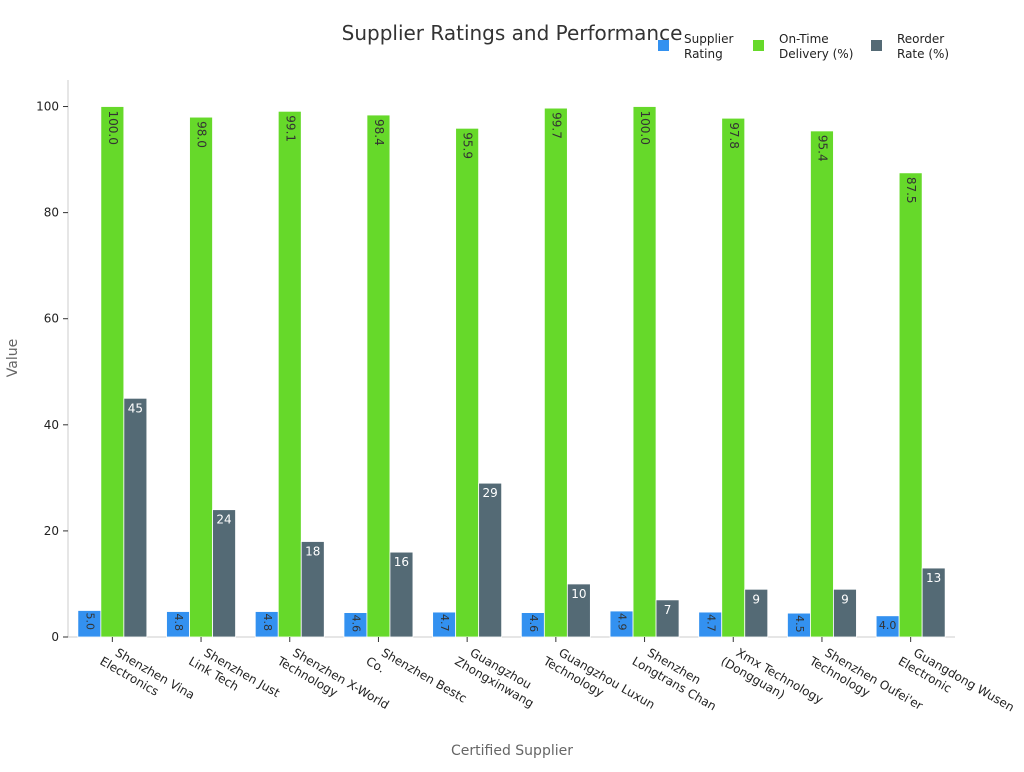 Image resolution: width=1024 pixels, height=772 pixels. I want to click on x-axis-label: Certified Supplier, so click(512, 751).